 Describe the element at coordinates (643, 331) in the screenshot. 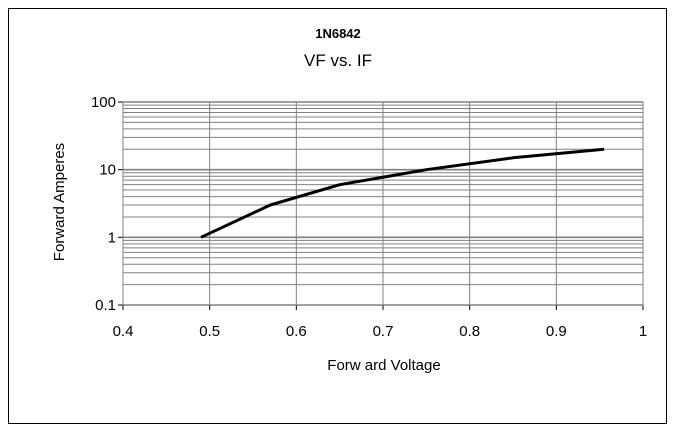

I see `x-tick-label: 1` at that location.